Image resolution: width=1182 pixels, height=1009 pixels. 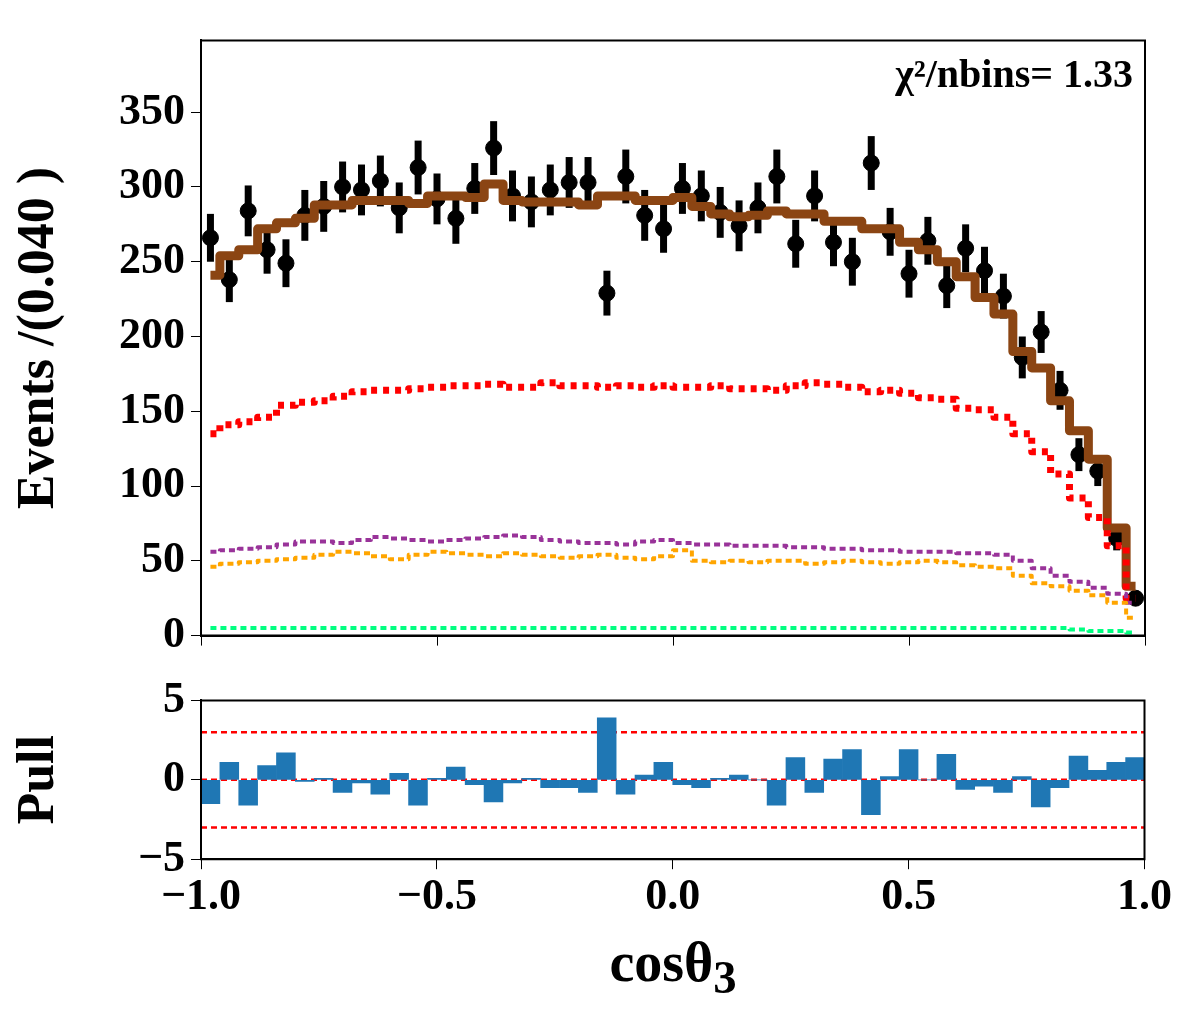 What do you see at coordinates (35, 780) in the screenshot?
I see `y-axis-title: Pull` at bounding box center [35, 780].